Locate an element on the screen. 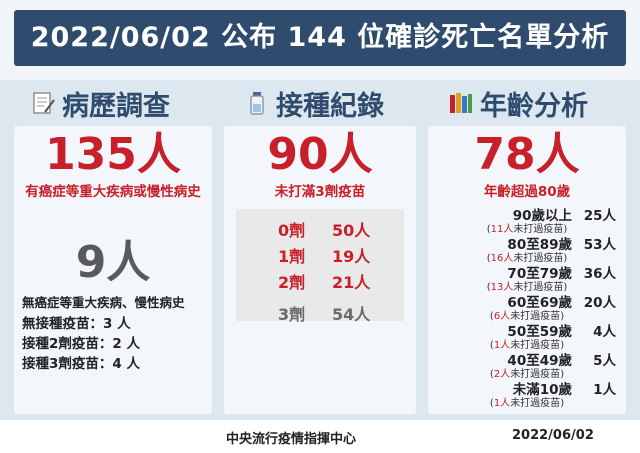 This screenshot has height=453, width=640. age-group-value: 36人 is located at coordinates (599, 274).